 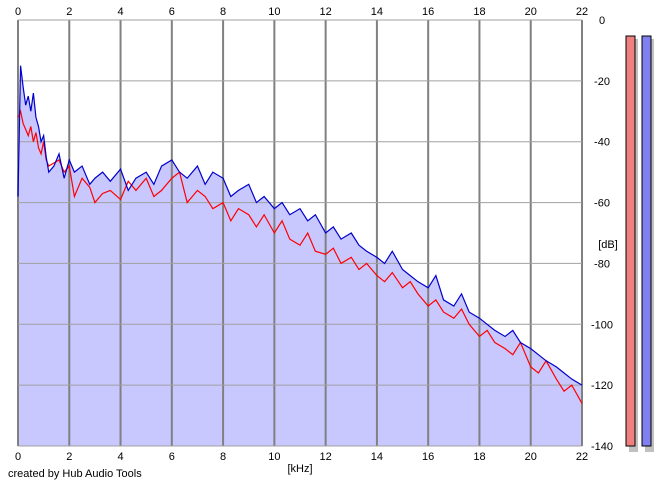 I want to click on x-tick-label-bottom: 12, so click(x=326, y=457).